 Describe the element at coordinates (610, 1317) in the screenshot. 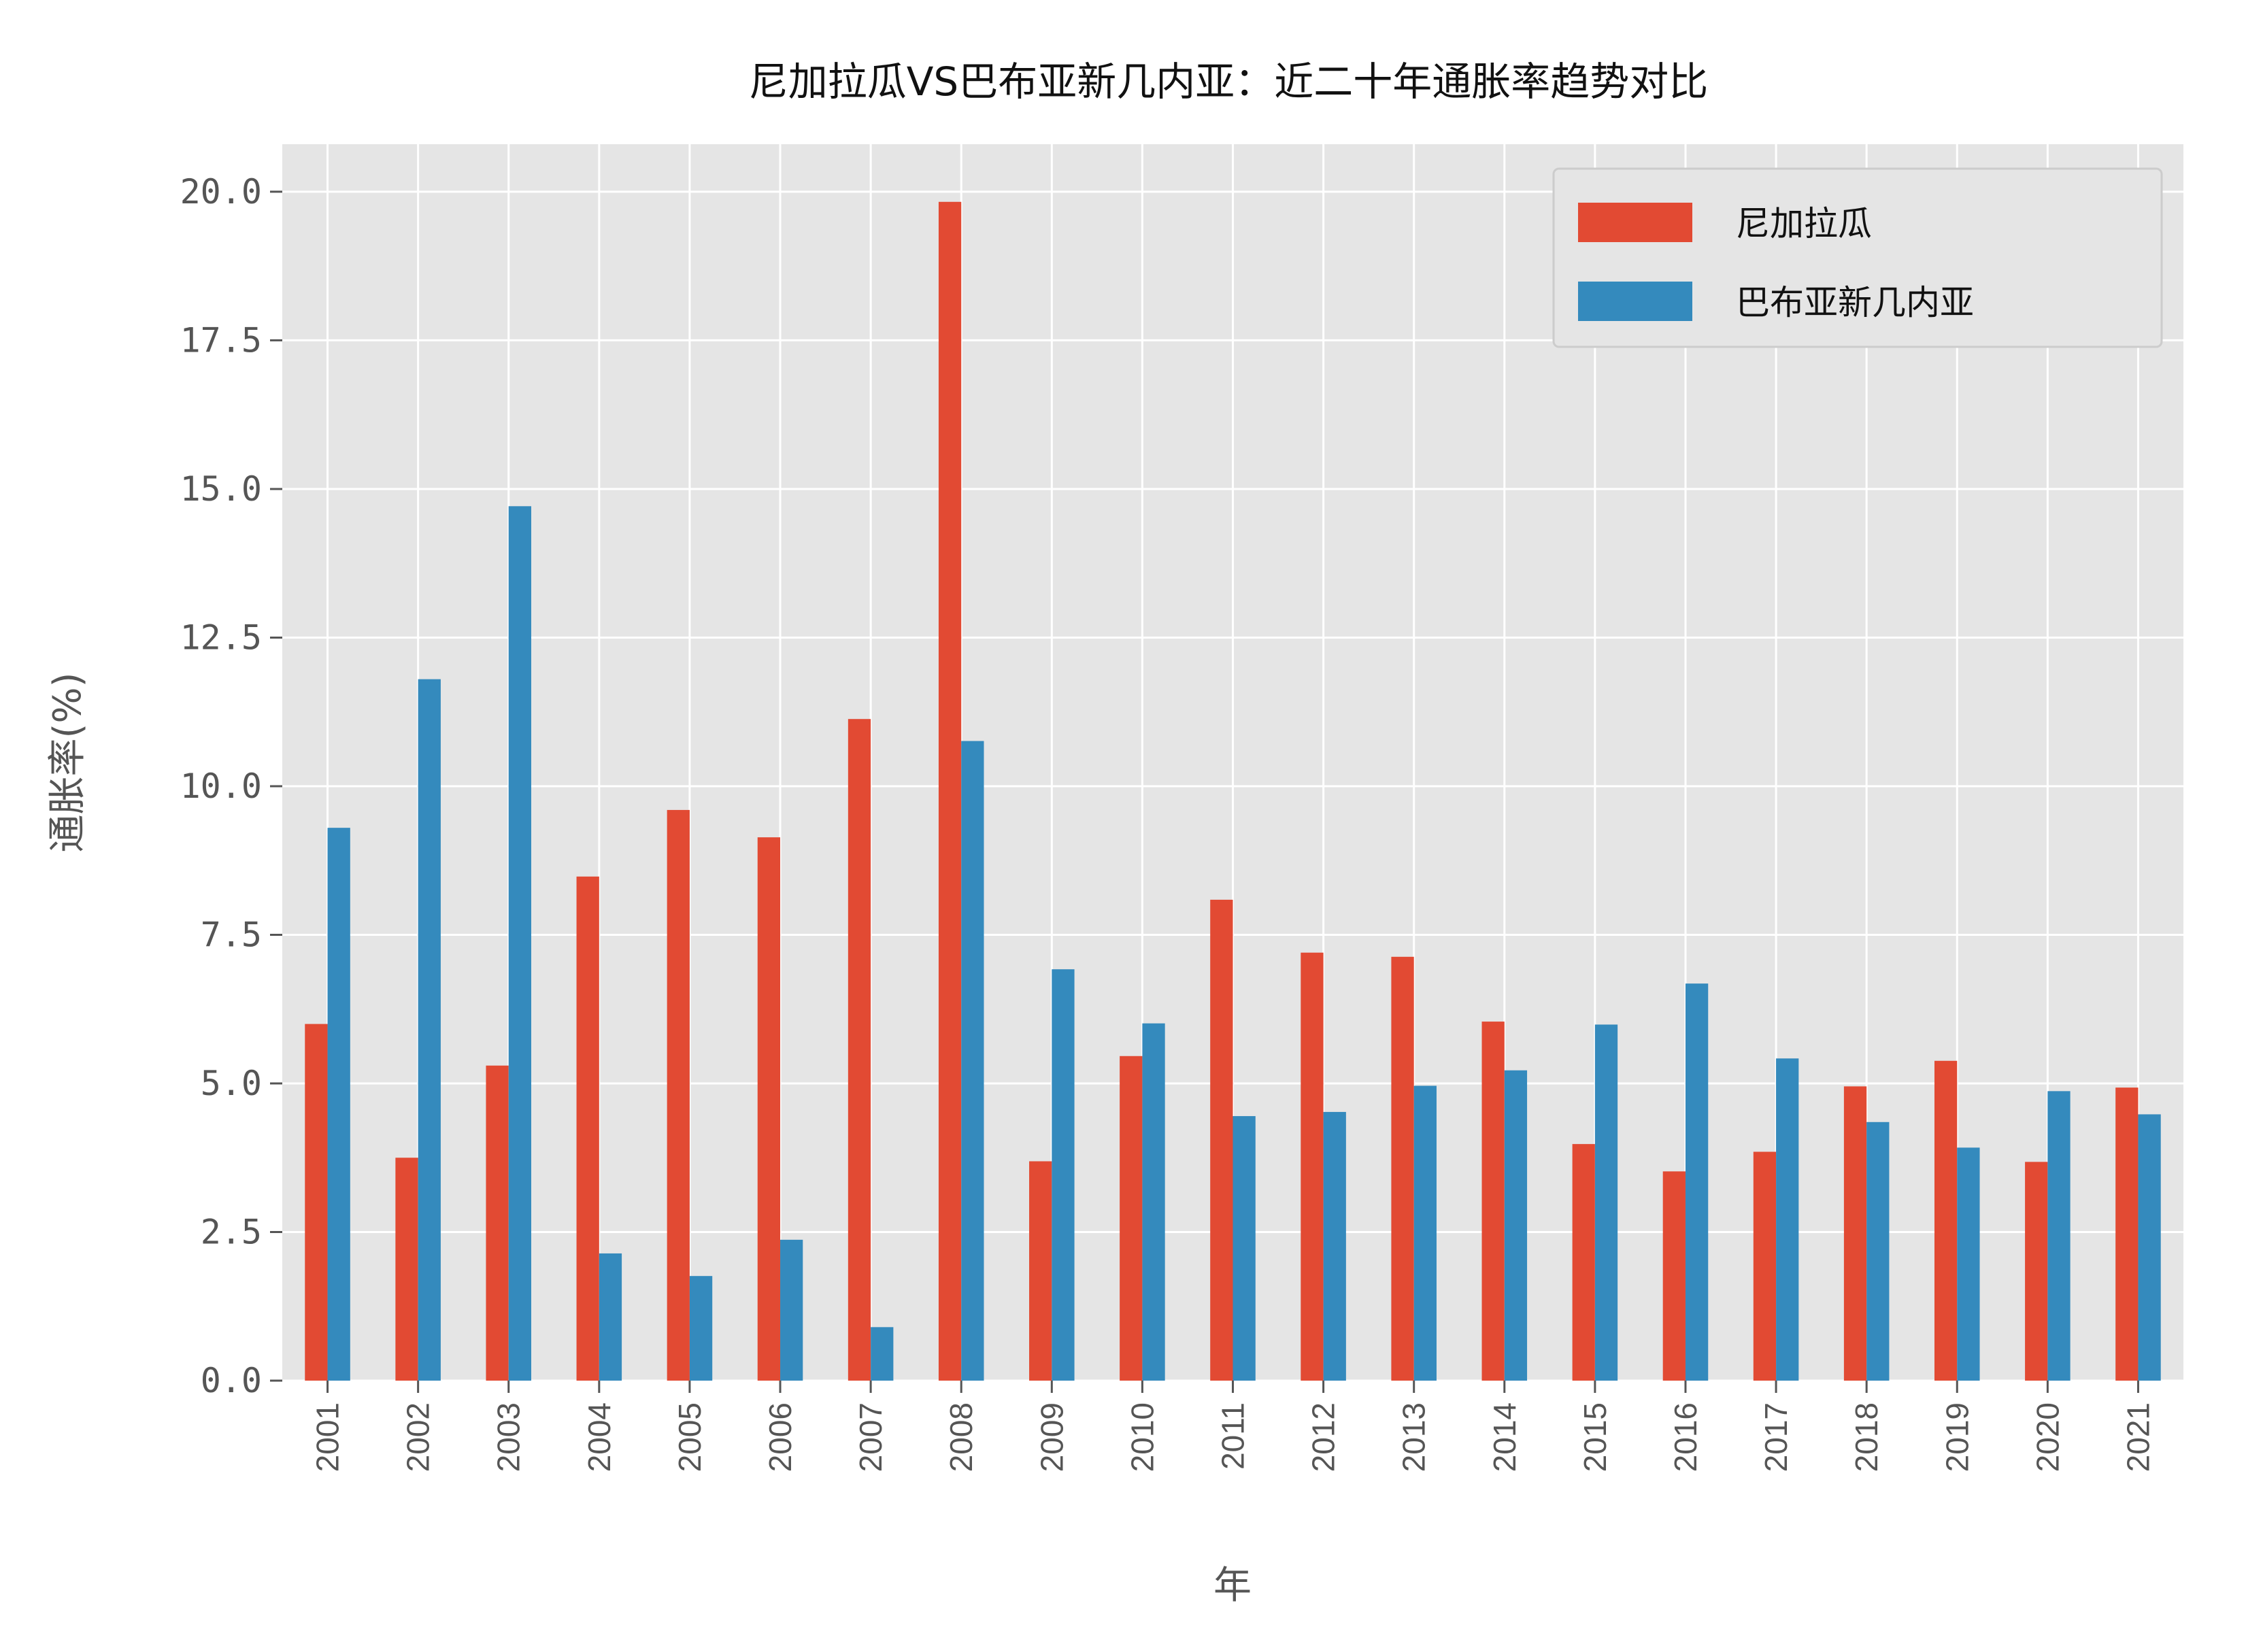

I see `bar-png-2004` at that location.